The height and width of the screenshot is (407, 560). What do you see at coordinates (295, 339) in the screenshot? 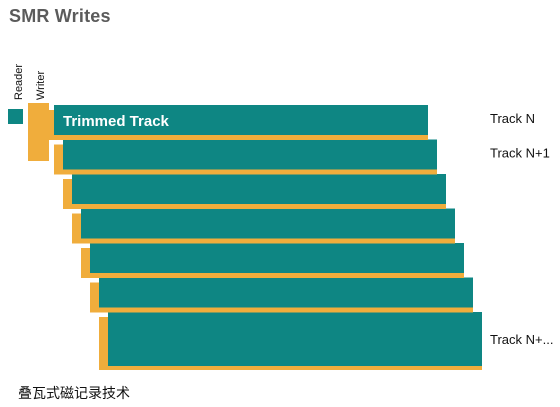
I see `track-7-band` at bounding box center [295, 339].